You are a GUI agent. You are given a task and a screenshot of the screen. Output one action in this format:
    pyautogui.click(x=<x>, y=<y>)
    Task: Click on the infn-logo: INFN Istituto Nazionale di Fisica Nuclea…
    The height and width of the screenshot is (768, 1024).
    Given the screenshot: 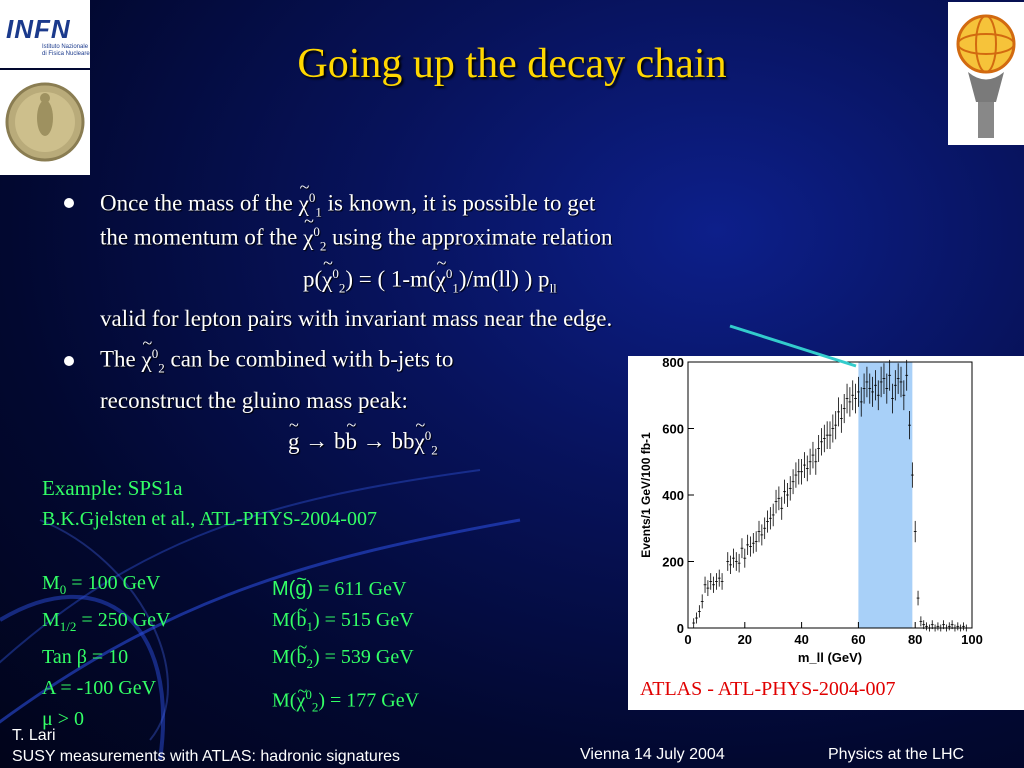 What is the action you would take?
    pyautogui.click(x=45, y=34)
    